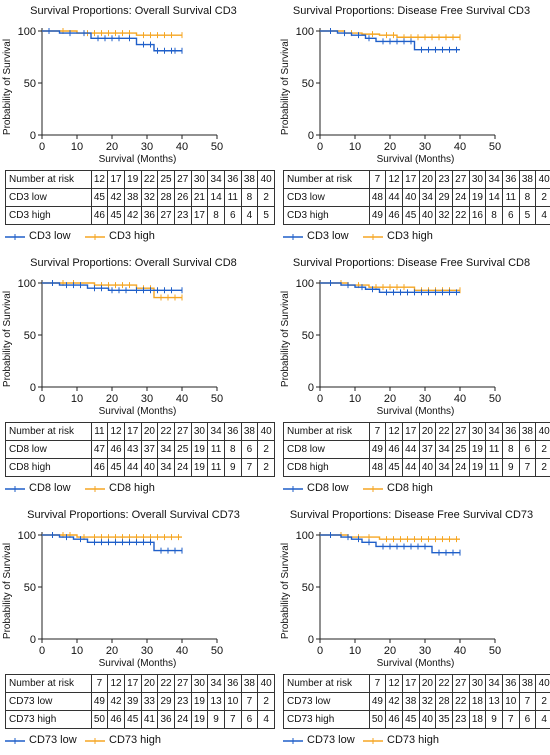 Image resolution: width=550 pixels, height=755 pixels. What do you see at coordinates (166, 198) in the screenshot?
I see `risk-cell: 28` at bounding box center [166, 198].